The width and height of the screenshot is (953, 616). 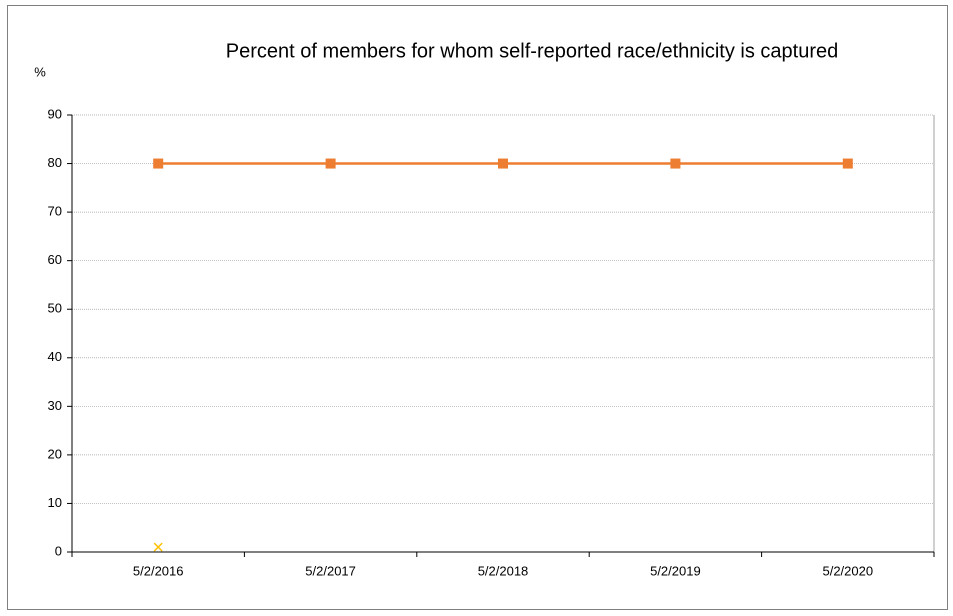 What do you see at coordinates (330, 570) in the screenshot?
I see `x-tick-label: 5/2/2017` at bounding box center [330, 570].